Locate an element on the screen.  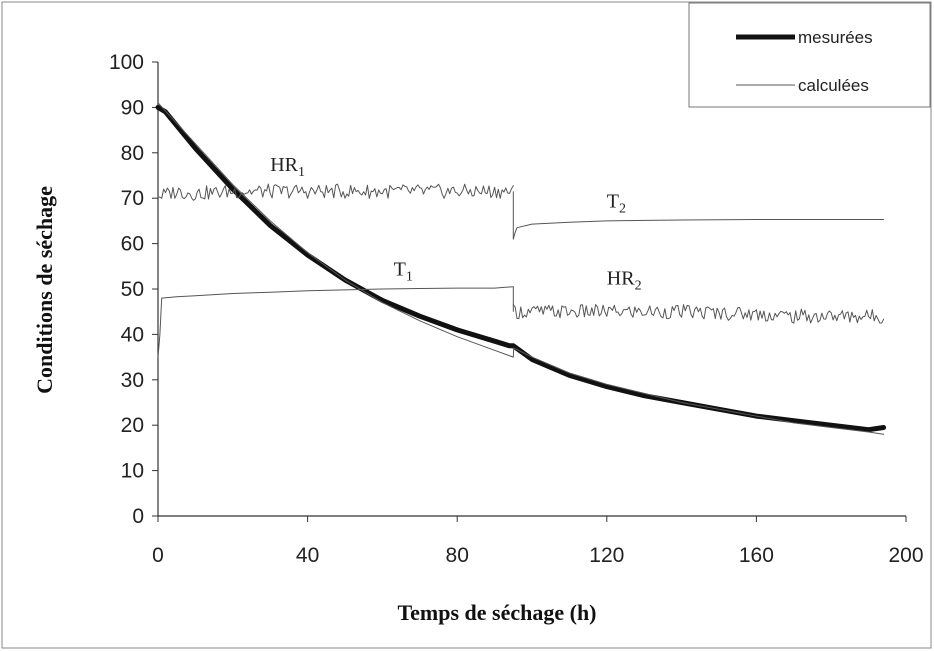
legend: mesurées calculées is located at coordinates (809, 55).